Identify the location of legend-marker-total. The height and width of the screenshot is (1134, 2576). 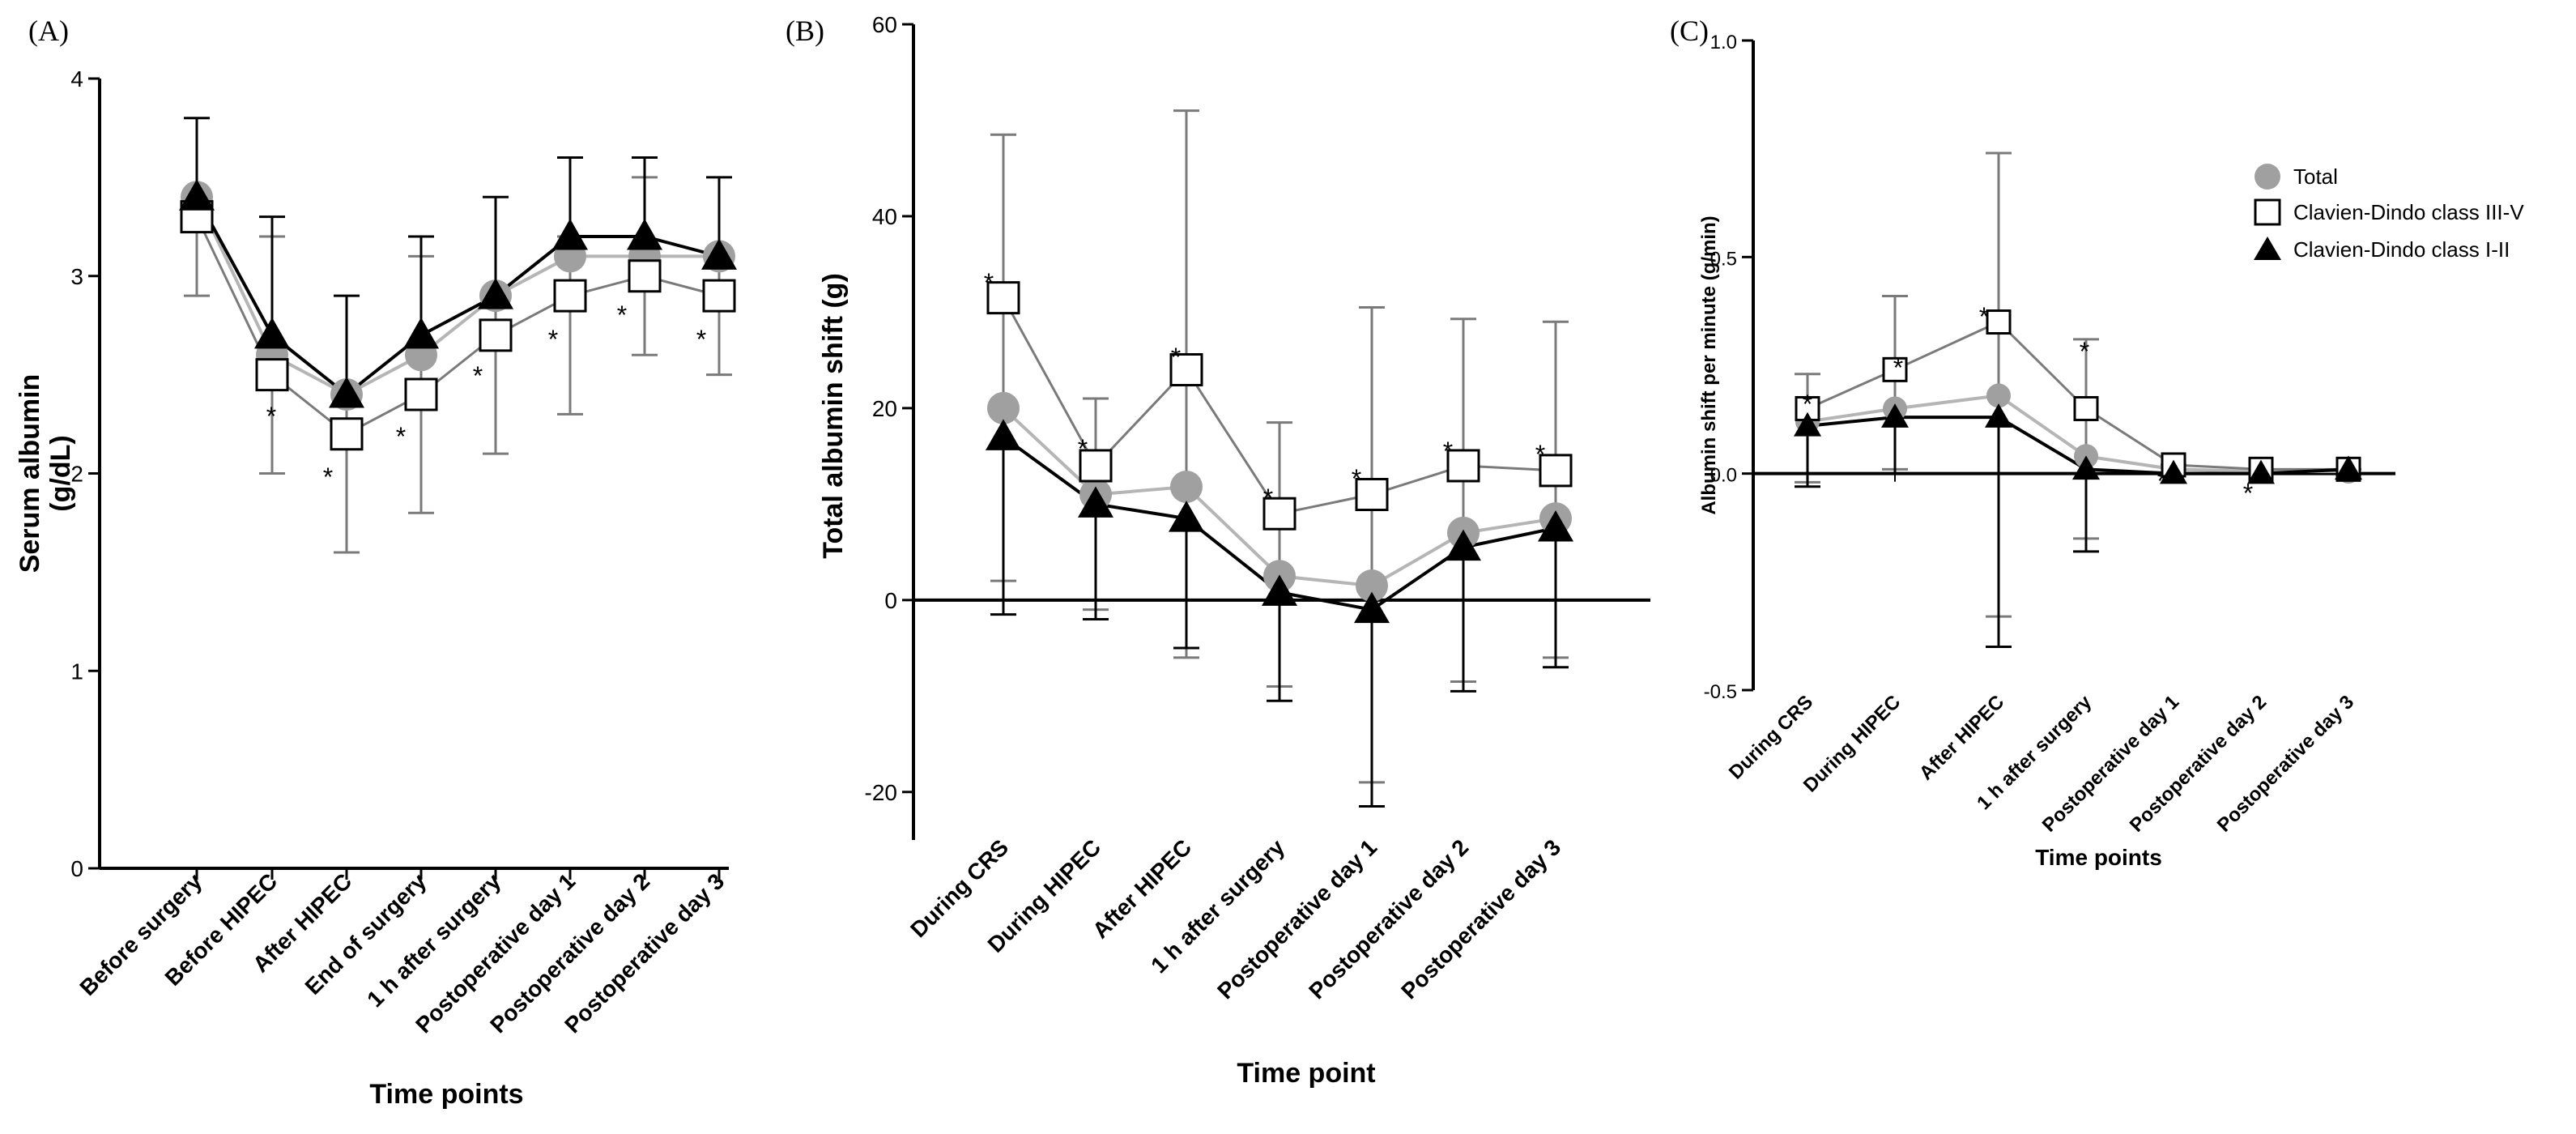
(2267, 177).